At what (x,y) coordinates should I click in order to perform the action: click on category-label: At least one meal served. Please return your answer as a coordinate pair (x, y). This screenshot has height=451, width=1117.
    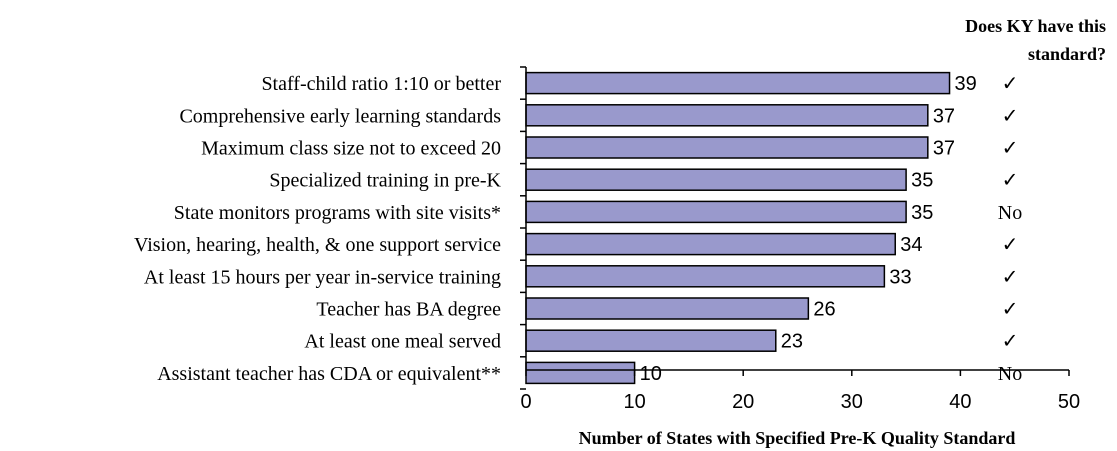
    Looking at the image, I should click on (402, 342).